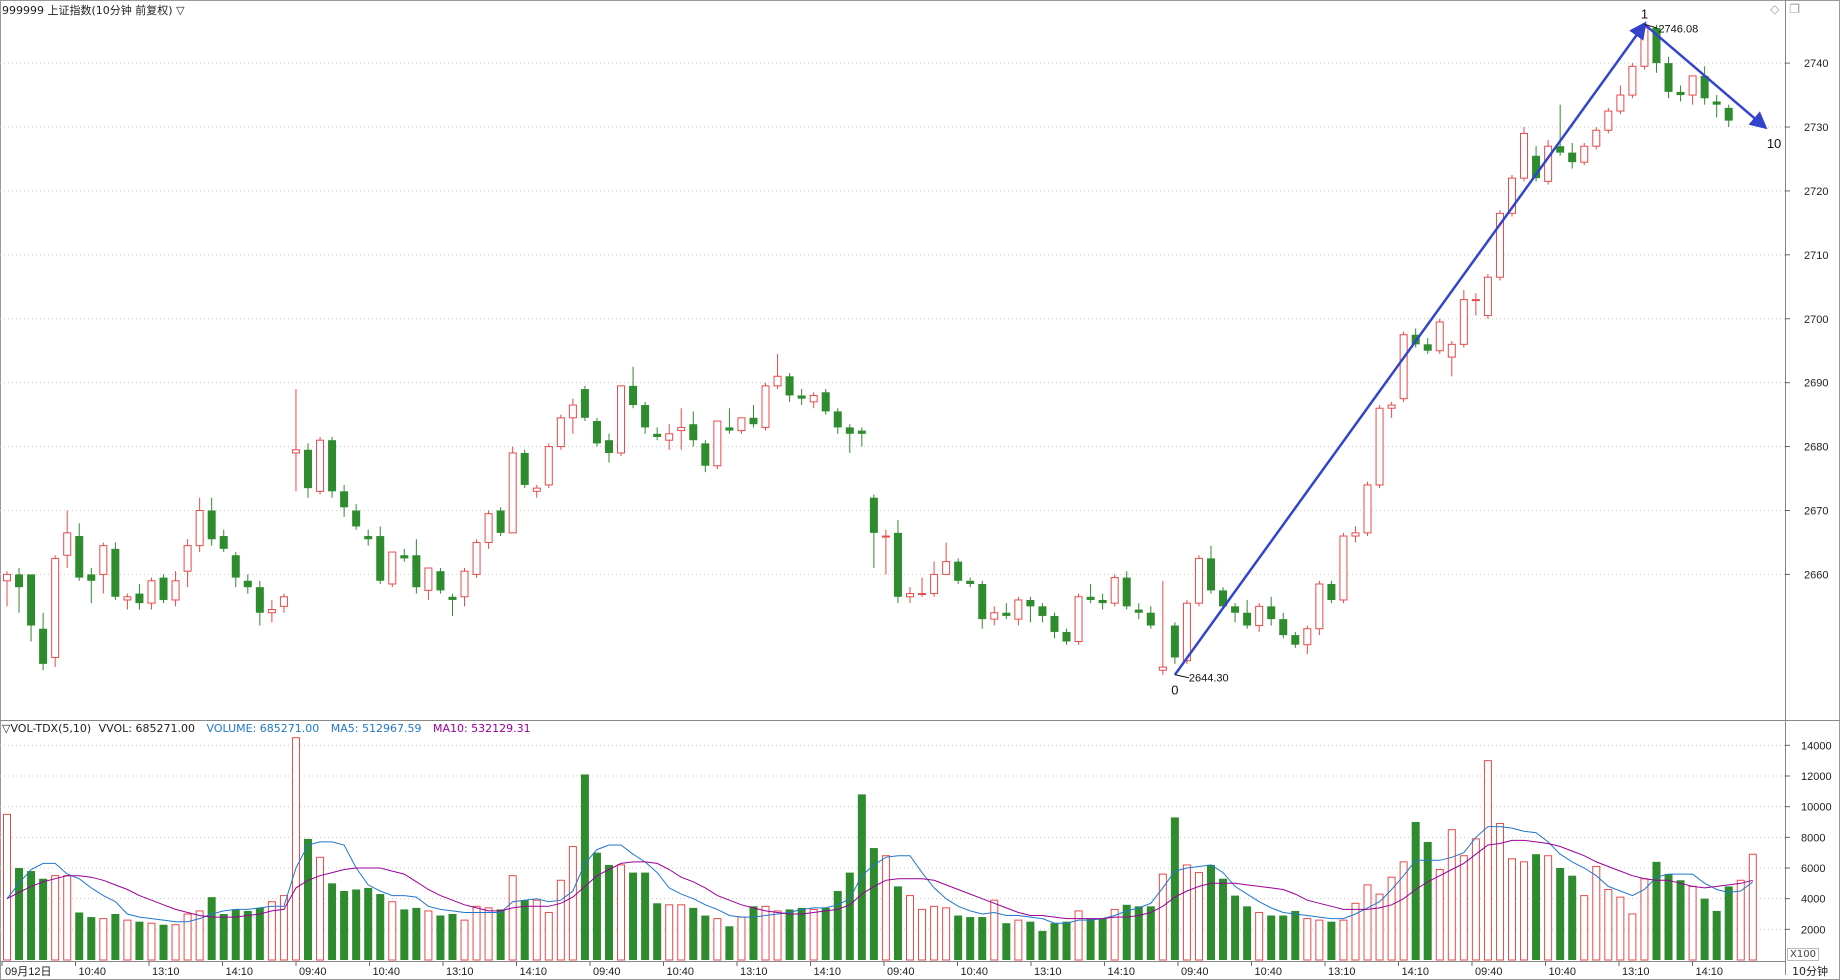 The width and height of the screenshot is (1840, 980). What do you see at coordinates (1810, 971) in the screenshot?
I see `period-label: 10分钟` at bounding box center [1810, 971].